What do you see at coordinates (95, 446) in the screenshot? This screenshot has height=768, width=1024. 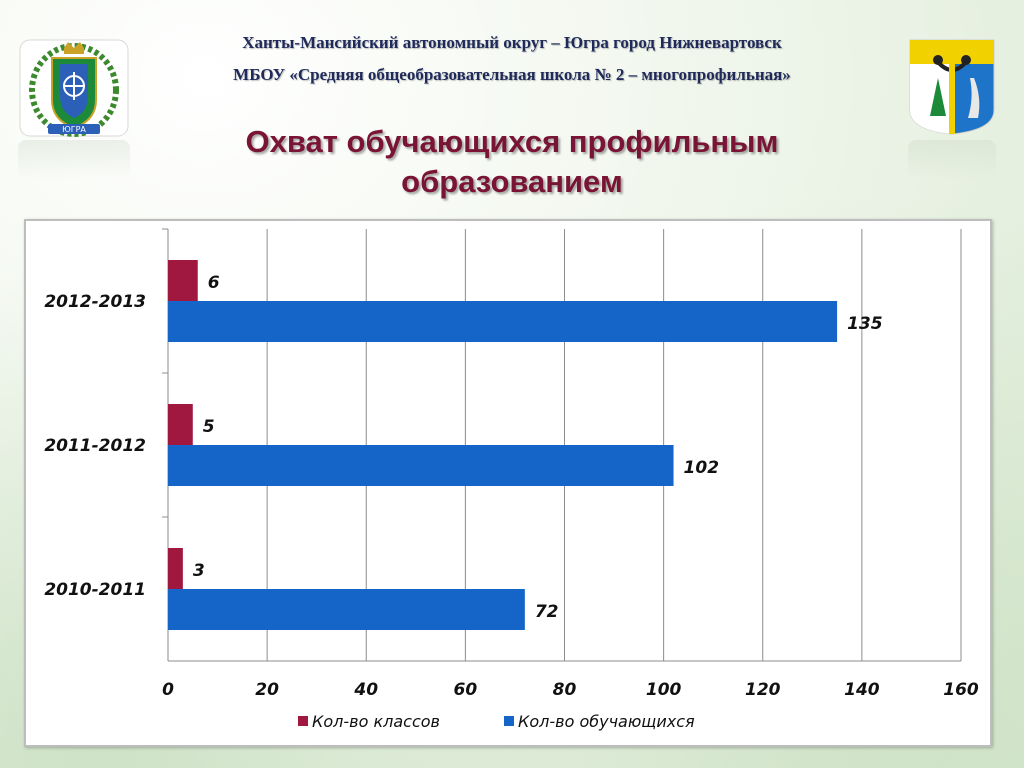 I see `category-label: 2011-2012` at bounding box center [95, 446].